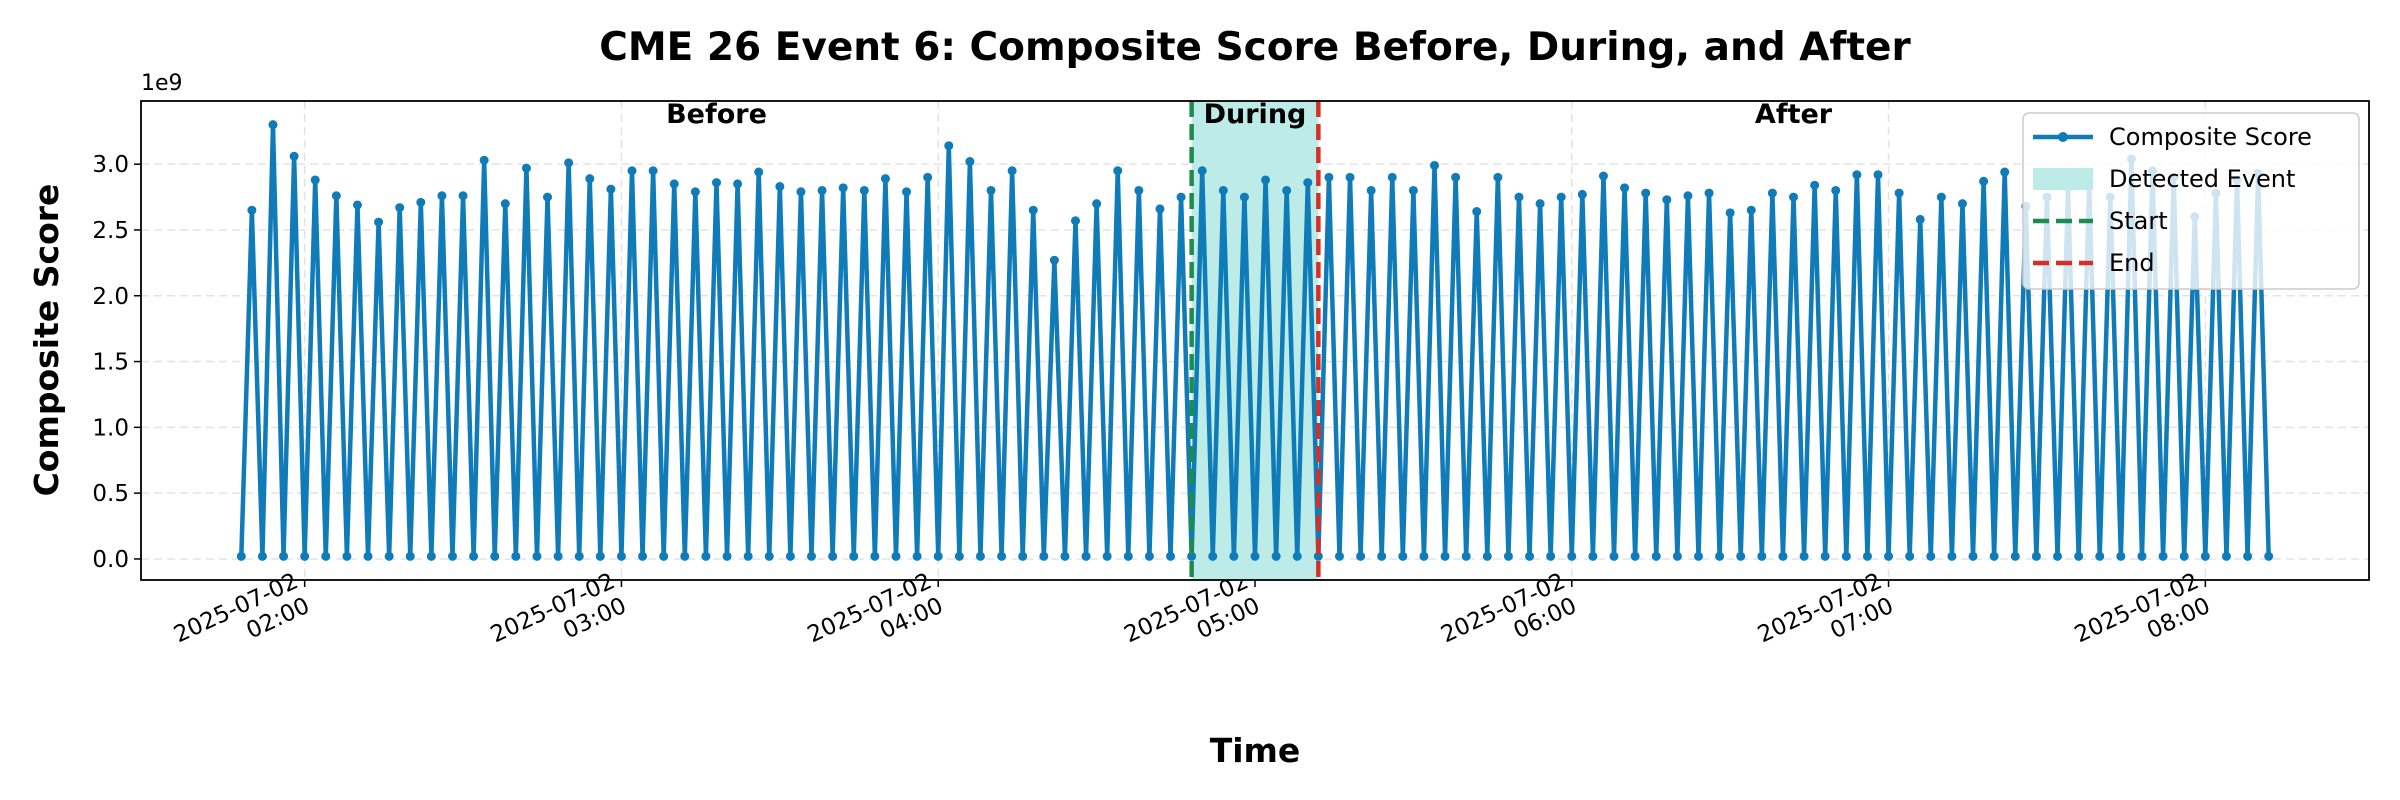 This screenshot has width=2400, height=800. What do you see at coordinates (110, 297) in the screenshot?
I see `y-tick-label: 2.0` at bounding box center [110, 297].